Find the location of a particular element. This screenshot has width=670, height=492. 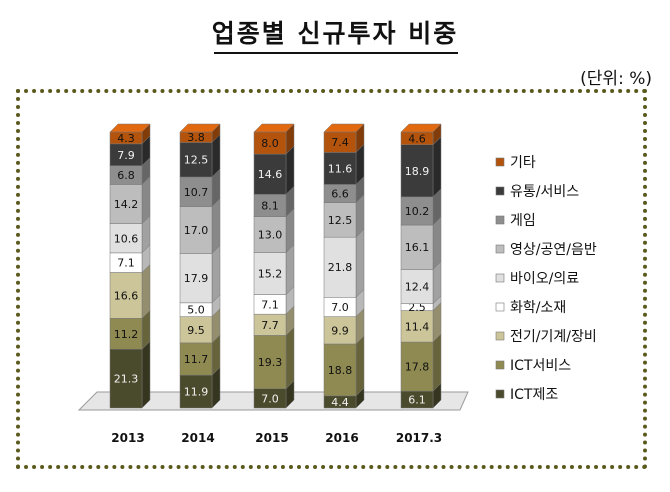

bar-value-label: 4.4 is located at coordinates (340, 402).